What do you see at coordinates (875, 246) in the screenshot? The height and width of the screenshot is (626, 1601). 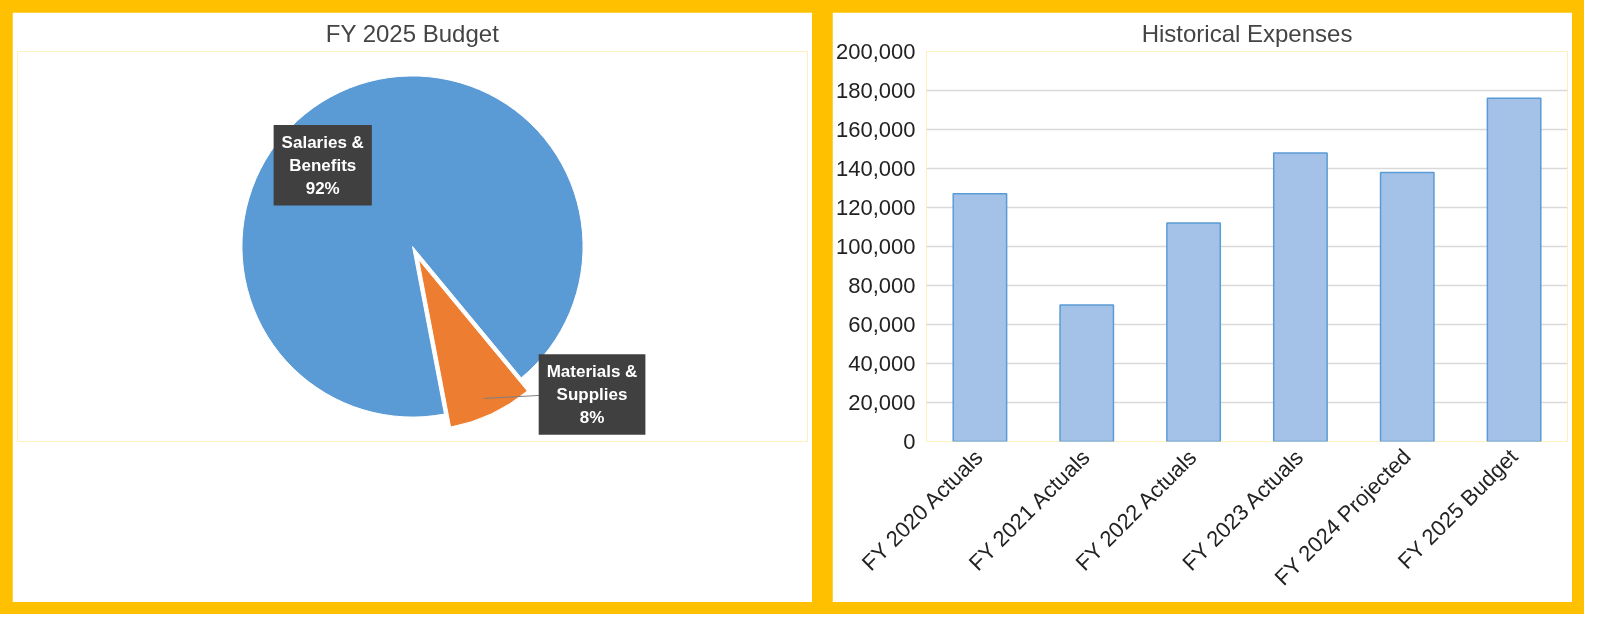 I see `y-tick-label: 100,000` at bounding box center [875, 246].